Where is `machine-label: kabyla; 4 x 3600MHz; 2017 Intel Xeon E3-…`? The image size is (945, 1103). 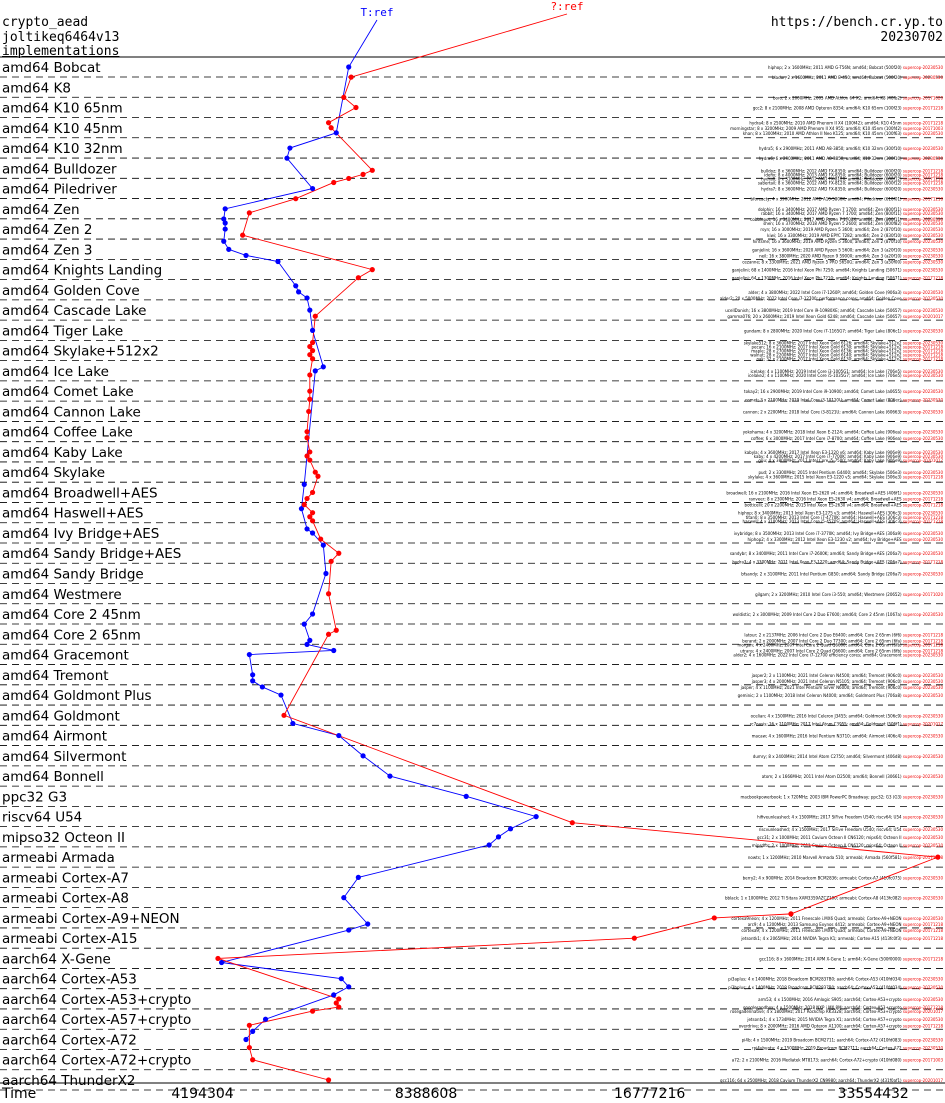
machine-label: kabyla; 4 x 3600MHz; 2017 Intel Xeon E3-… is located at coordinates (843, 452).